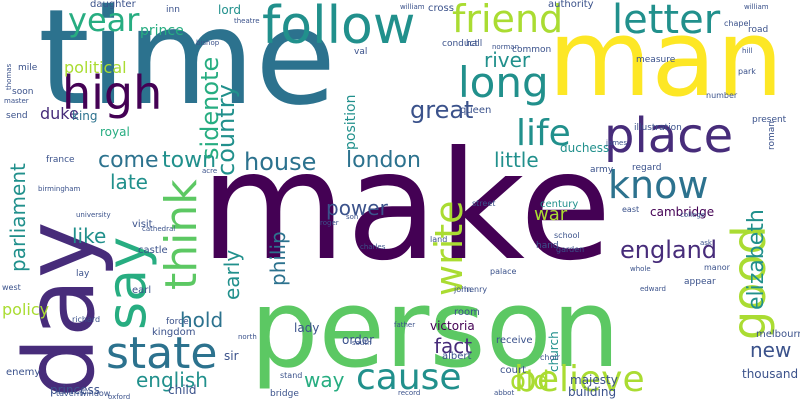 This screenshot has height=400, width=800. Describe the element at coordinates (516, 160) in the screenshot. I see `word: little` at that location.